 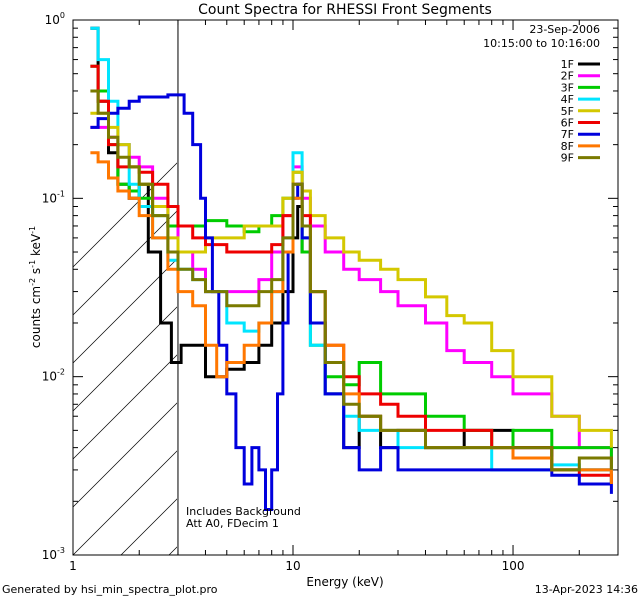 I want to click on y-tick-label: 10⁻², so click(x=53, y=376).